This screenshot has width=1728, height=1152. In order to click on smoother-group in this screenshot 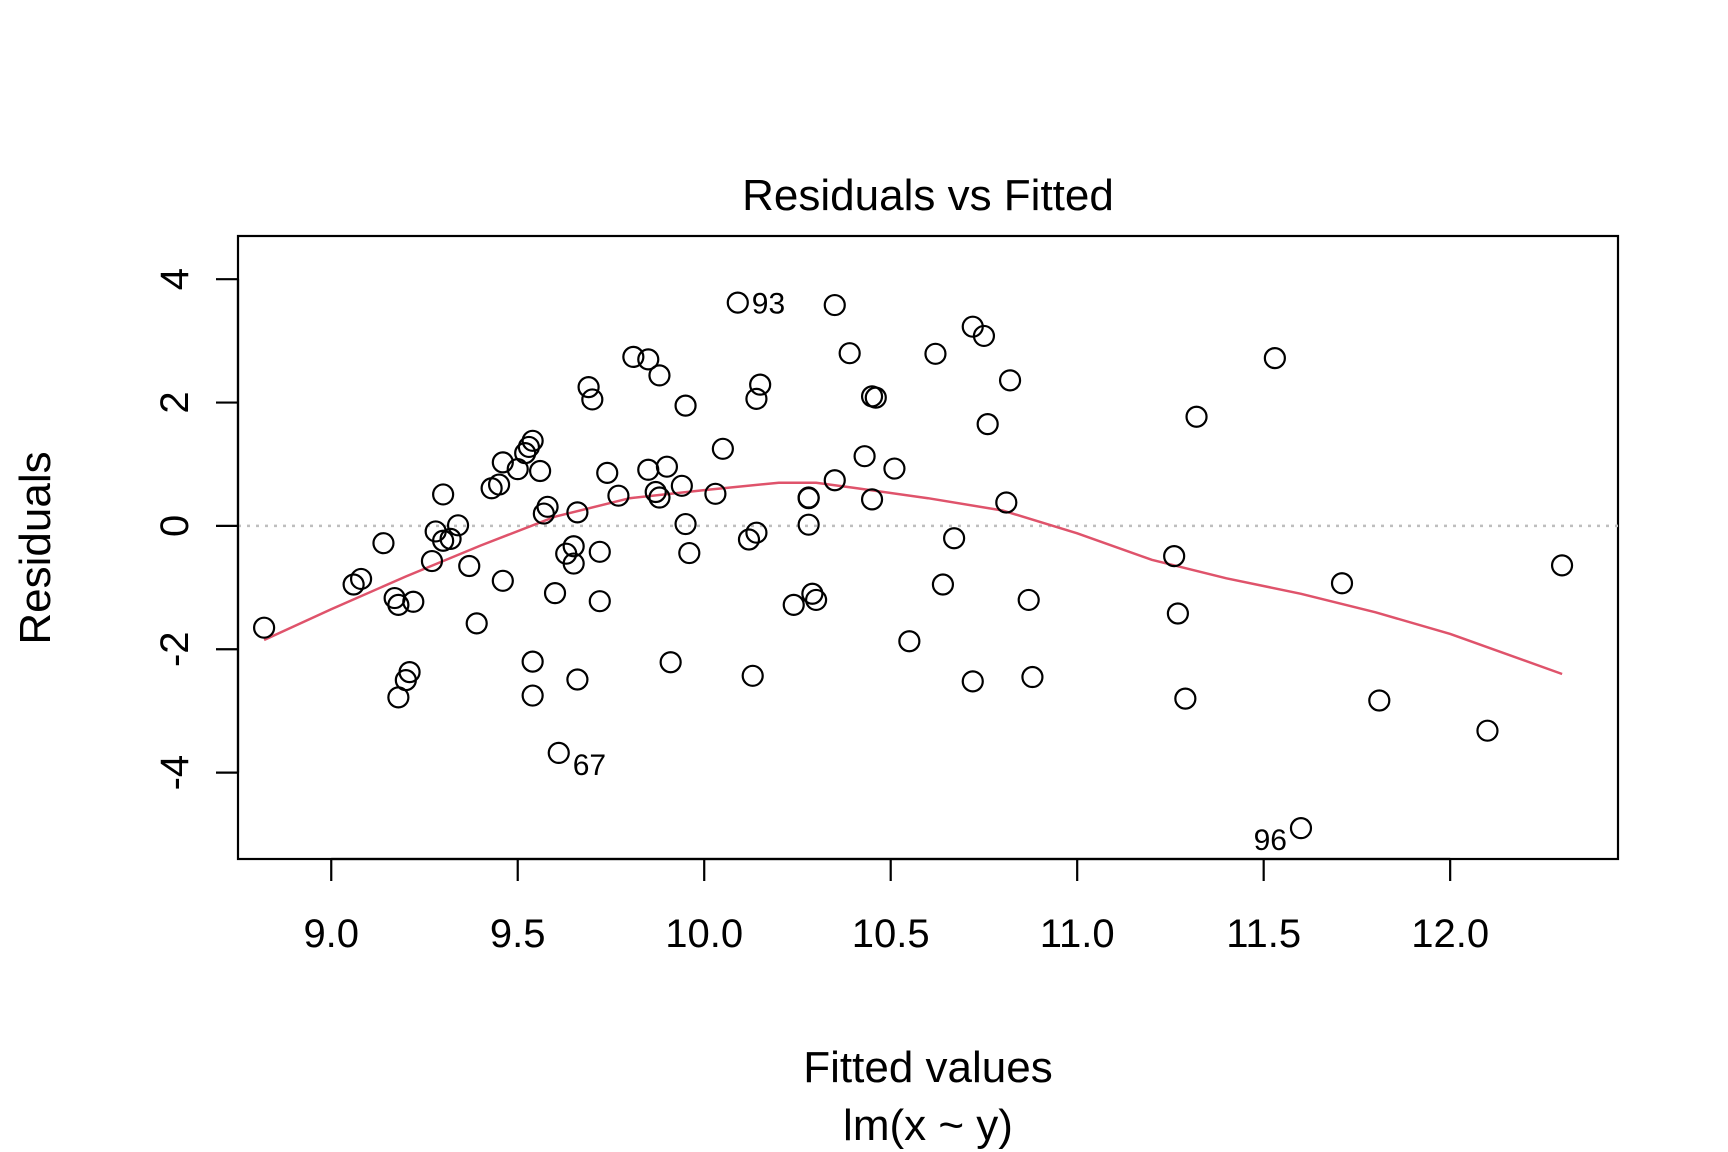, I will do `click(913, 578)`.